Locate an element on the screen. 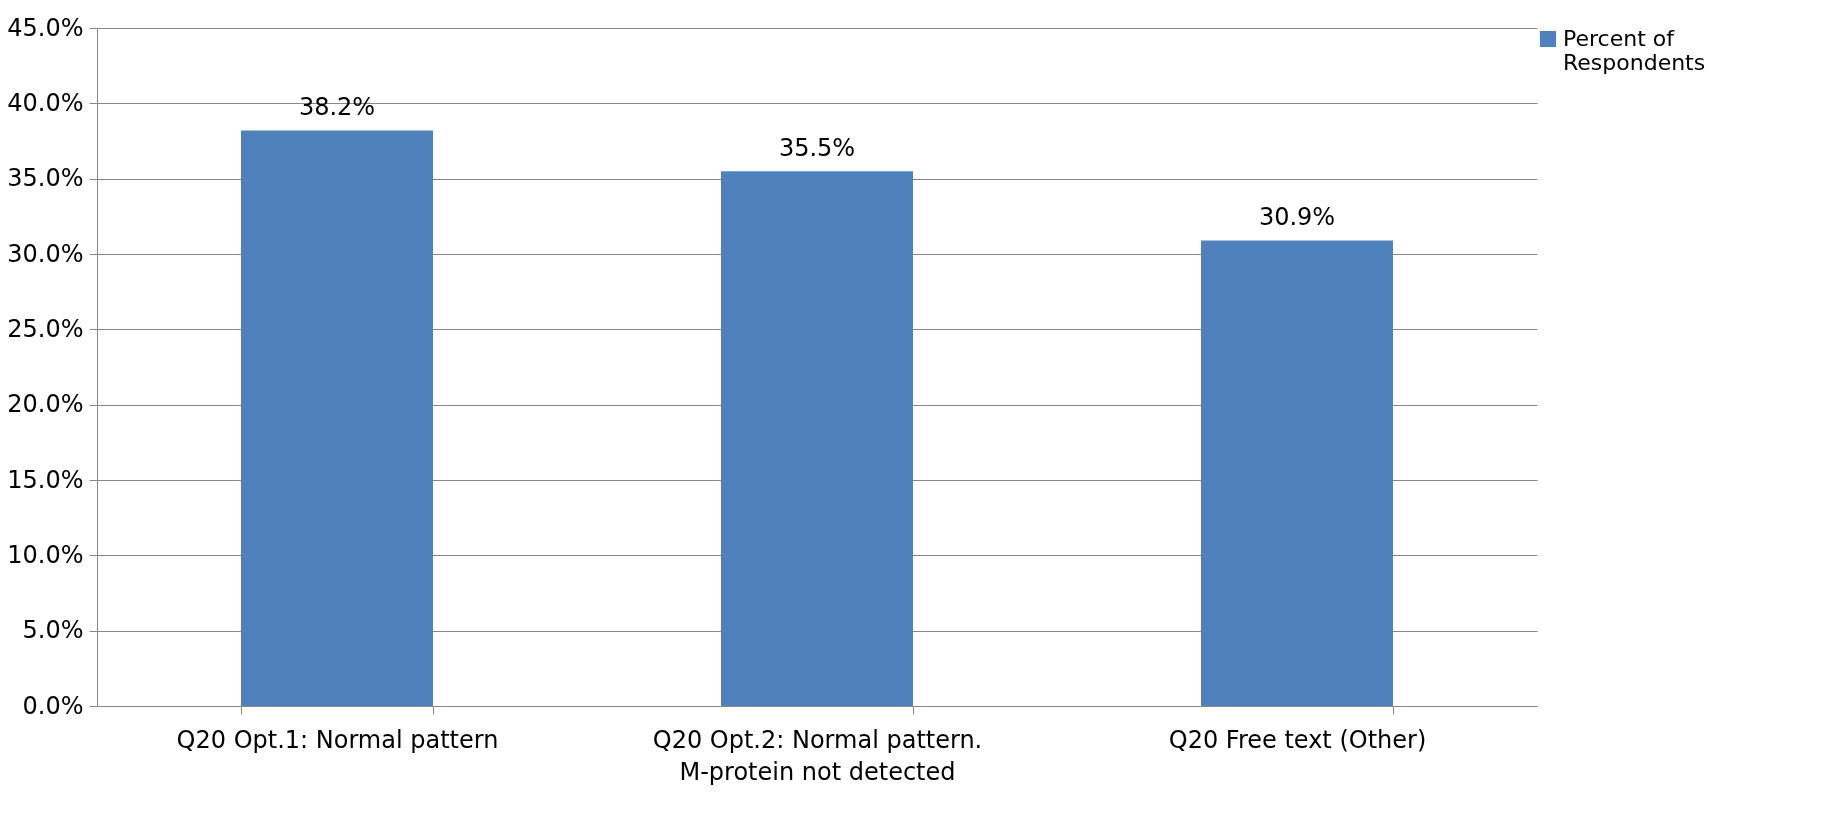 The width and height of the screenshot is (1825, 822). y-tick-label: 30.0% is located at coordinates (45, 253).